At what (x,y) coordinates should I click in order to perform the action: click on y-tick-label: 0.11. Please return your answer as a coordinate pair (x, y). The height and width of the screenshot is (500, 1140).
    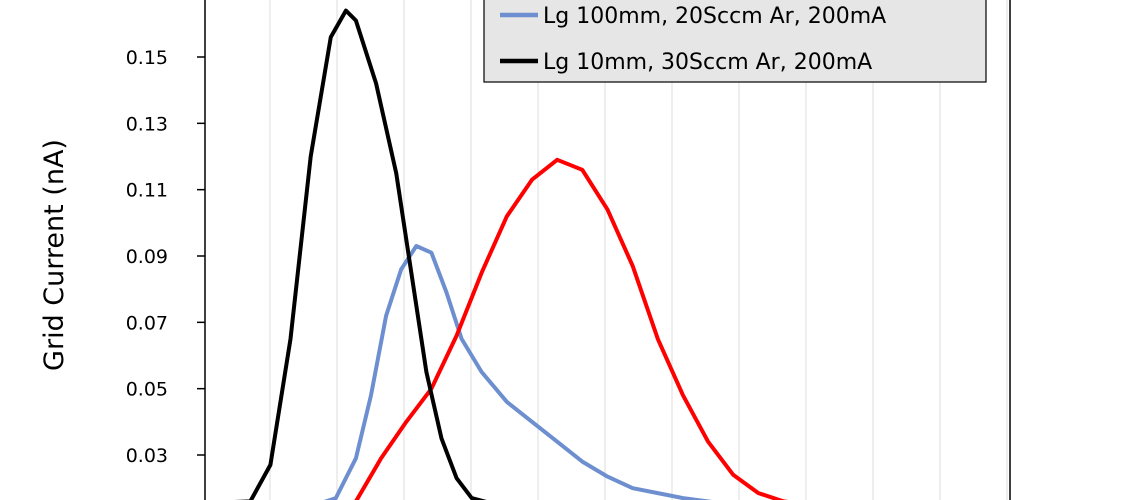
    Looking at the image, I should click on (147, 191).